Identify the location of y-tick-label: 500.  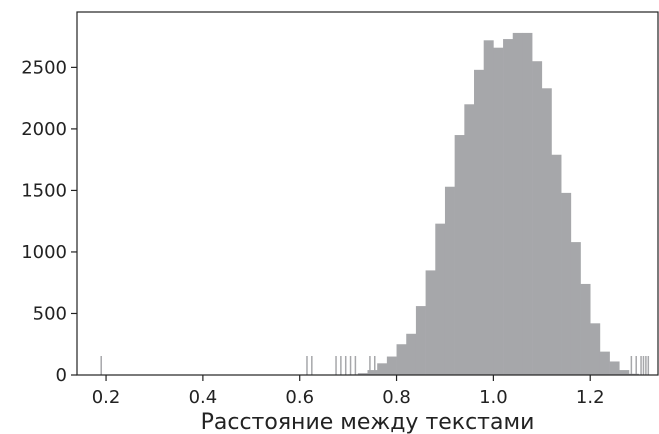
(50, 313).